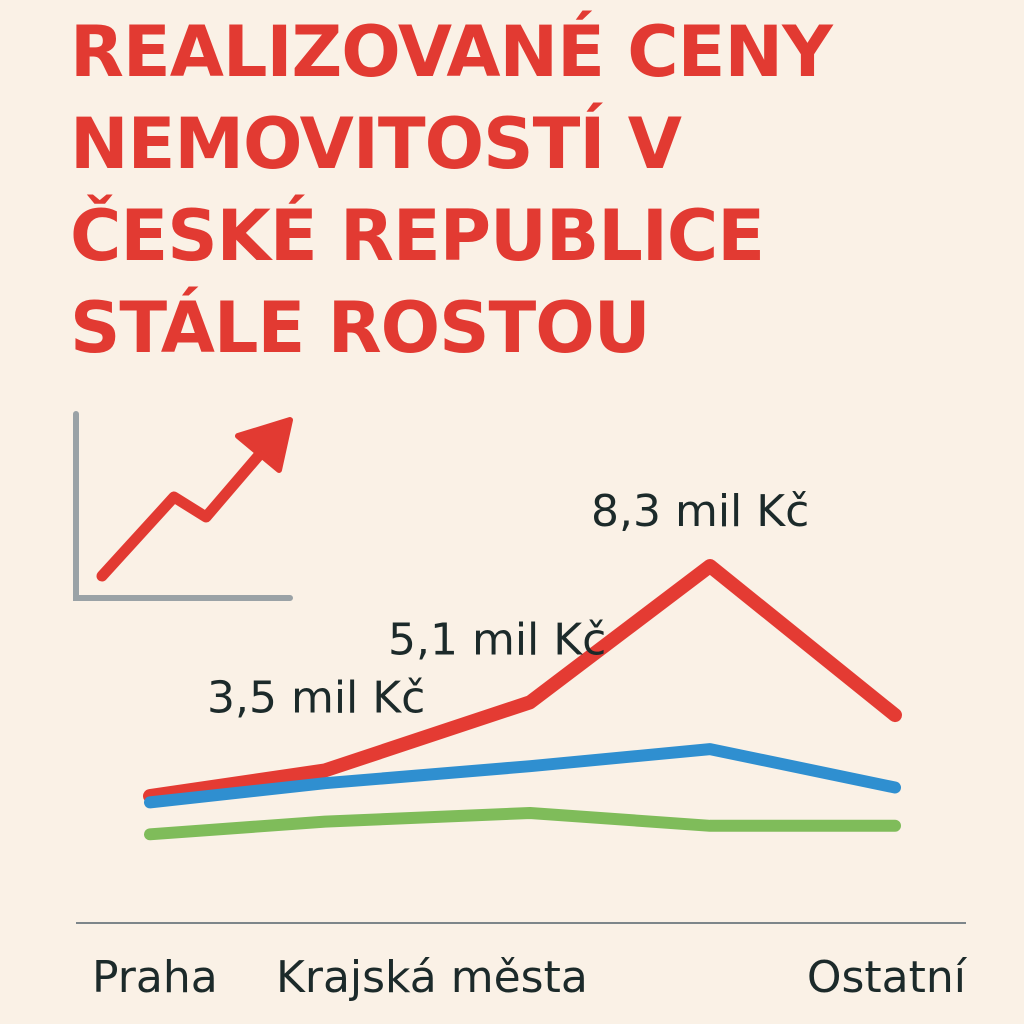  I want to click on data-label: 3,5 mil Kč, so click(316, 697).